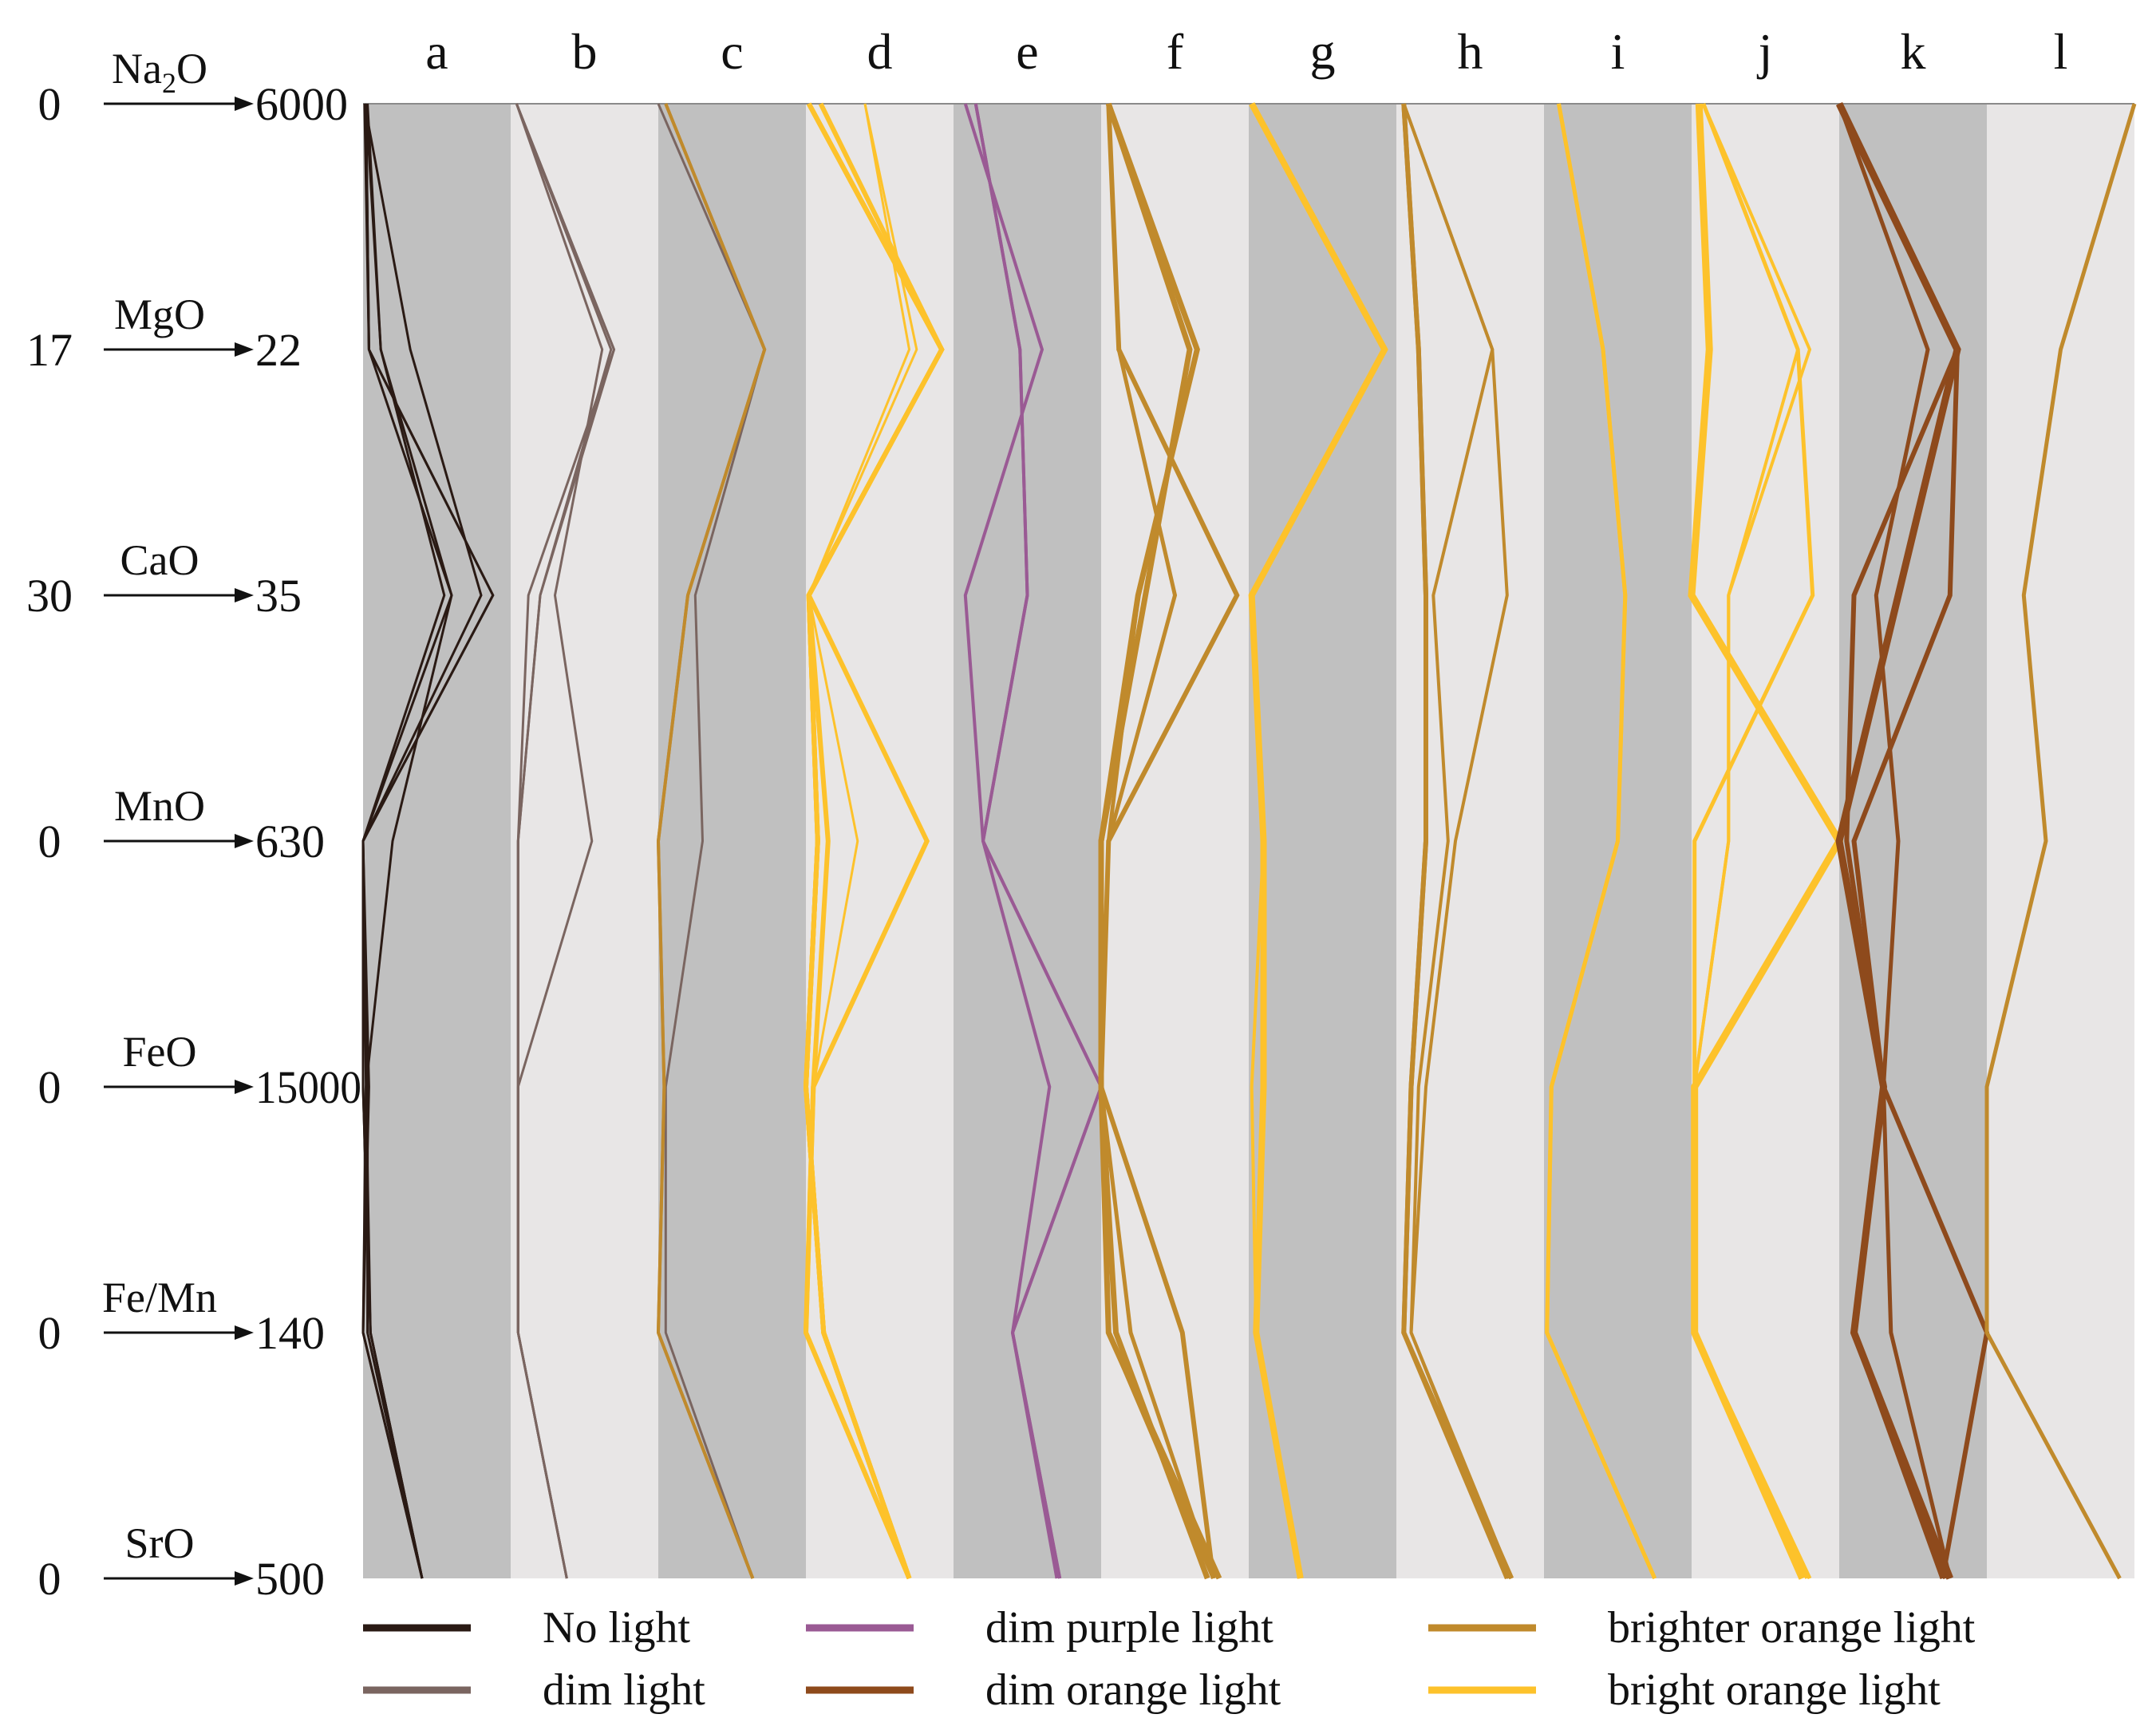  Describe the element at coordinates (880, 52) in the screenshot. I see `panel-label-d: d` at that location.